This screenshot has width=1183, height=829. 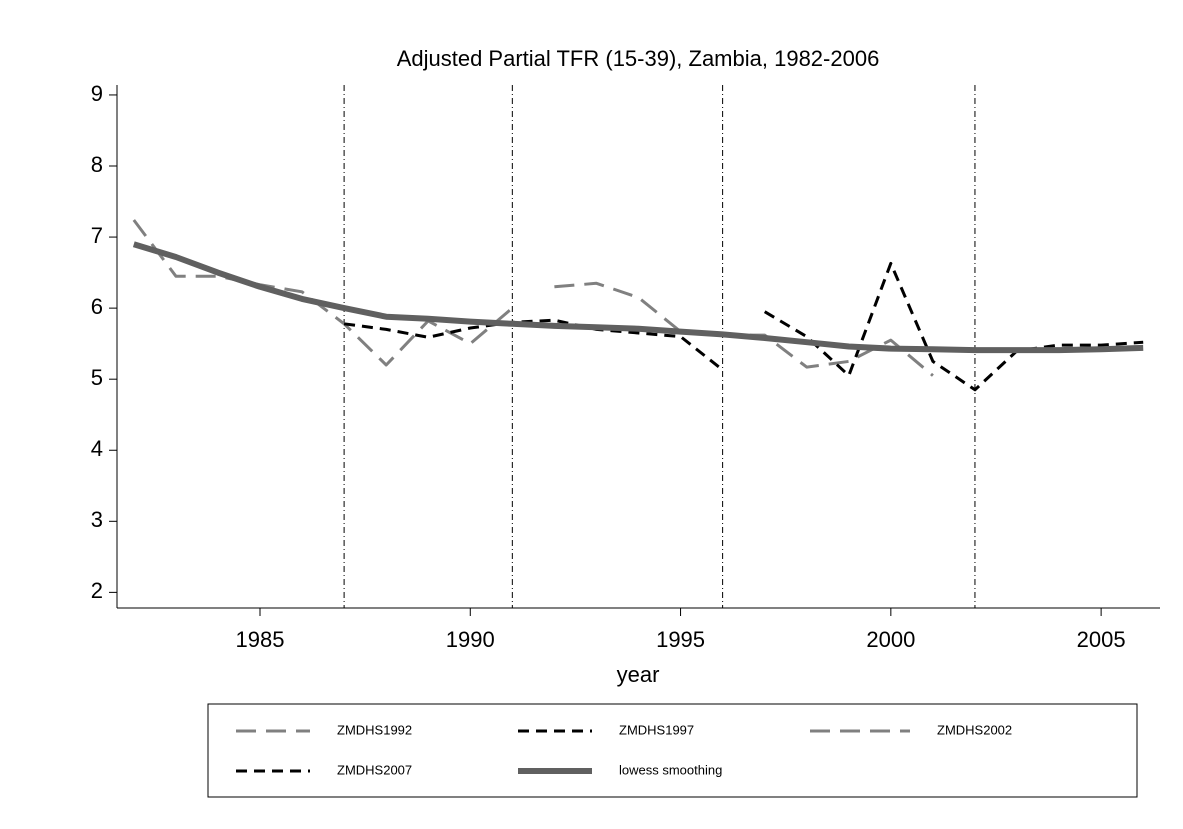 I want to click on legend-label: ZMDHS1997, so click(x=656, y=729).